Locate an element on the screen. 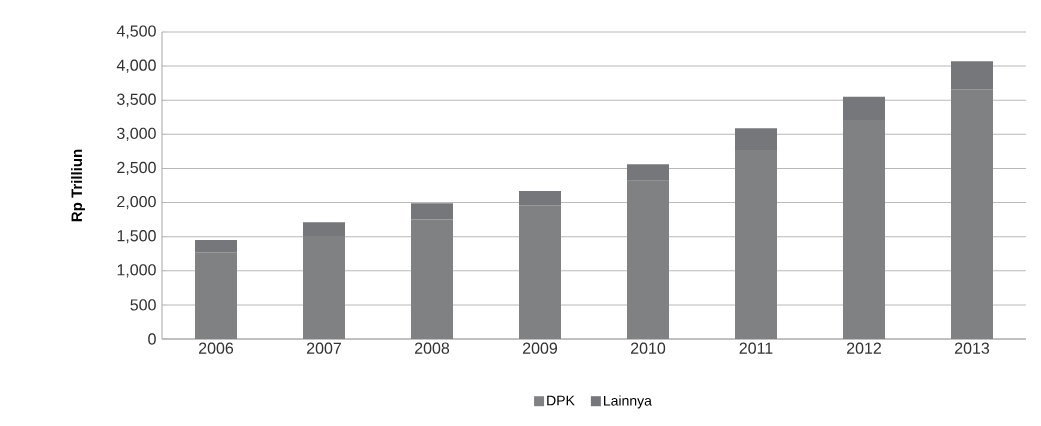 The width and height of the screenshot is (1041, 426). x-tick-label: 2007 is located at coordinates (324, 348).